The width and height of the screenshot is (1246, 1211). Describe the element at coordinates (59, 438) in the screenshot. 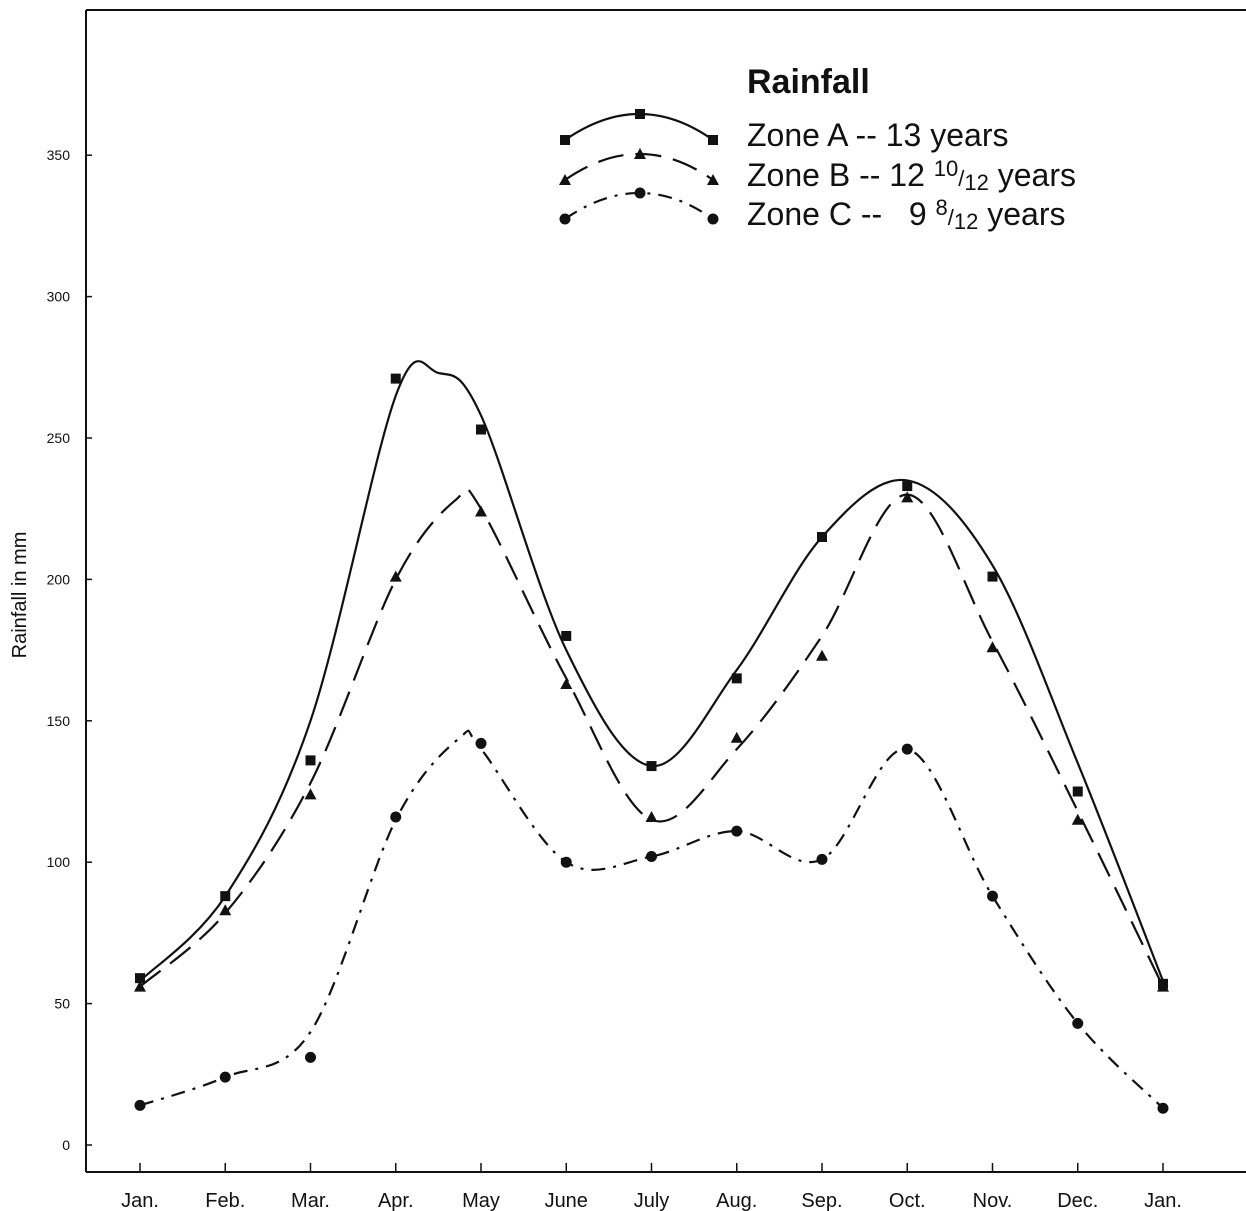

I see `y-tick-label: 250` at that location.